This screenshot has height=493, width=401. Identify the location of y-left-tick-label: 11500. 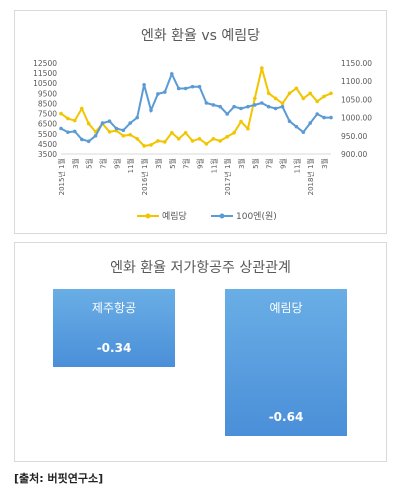
(45, 73).